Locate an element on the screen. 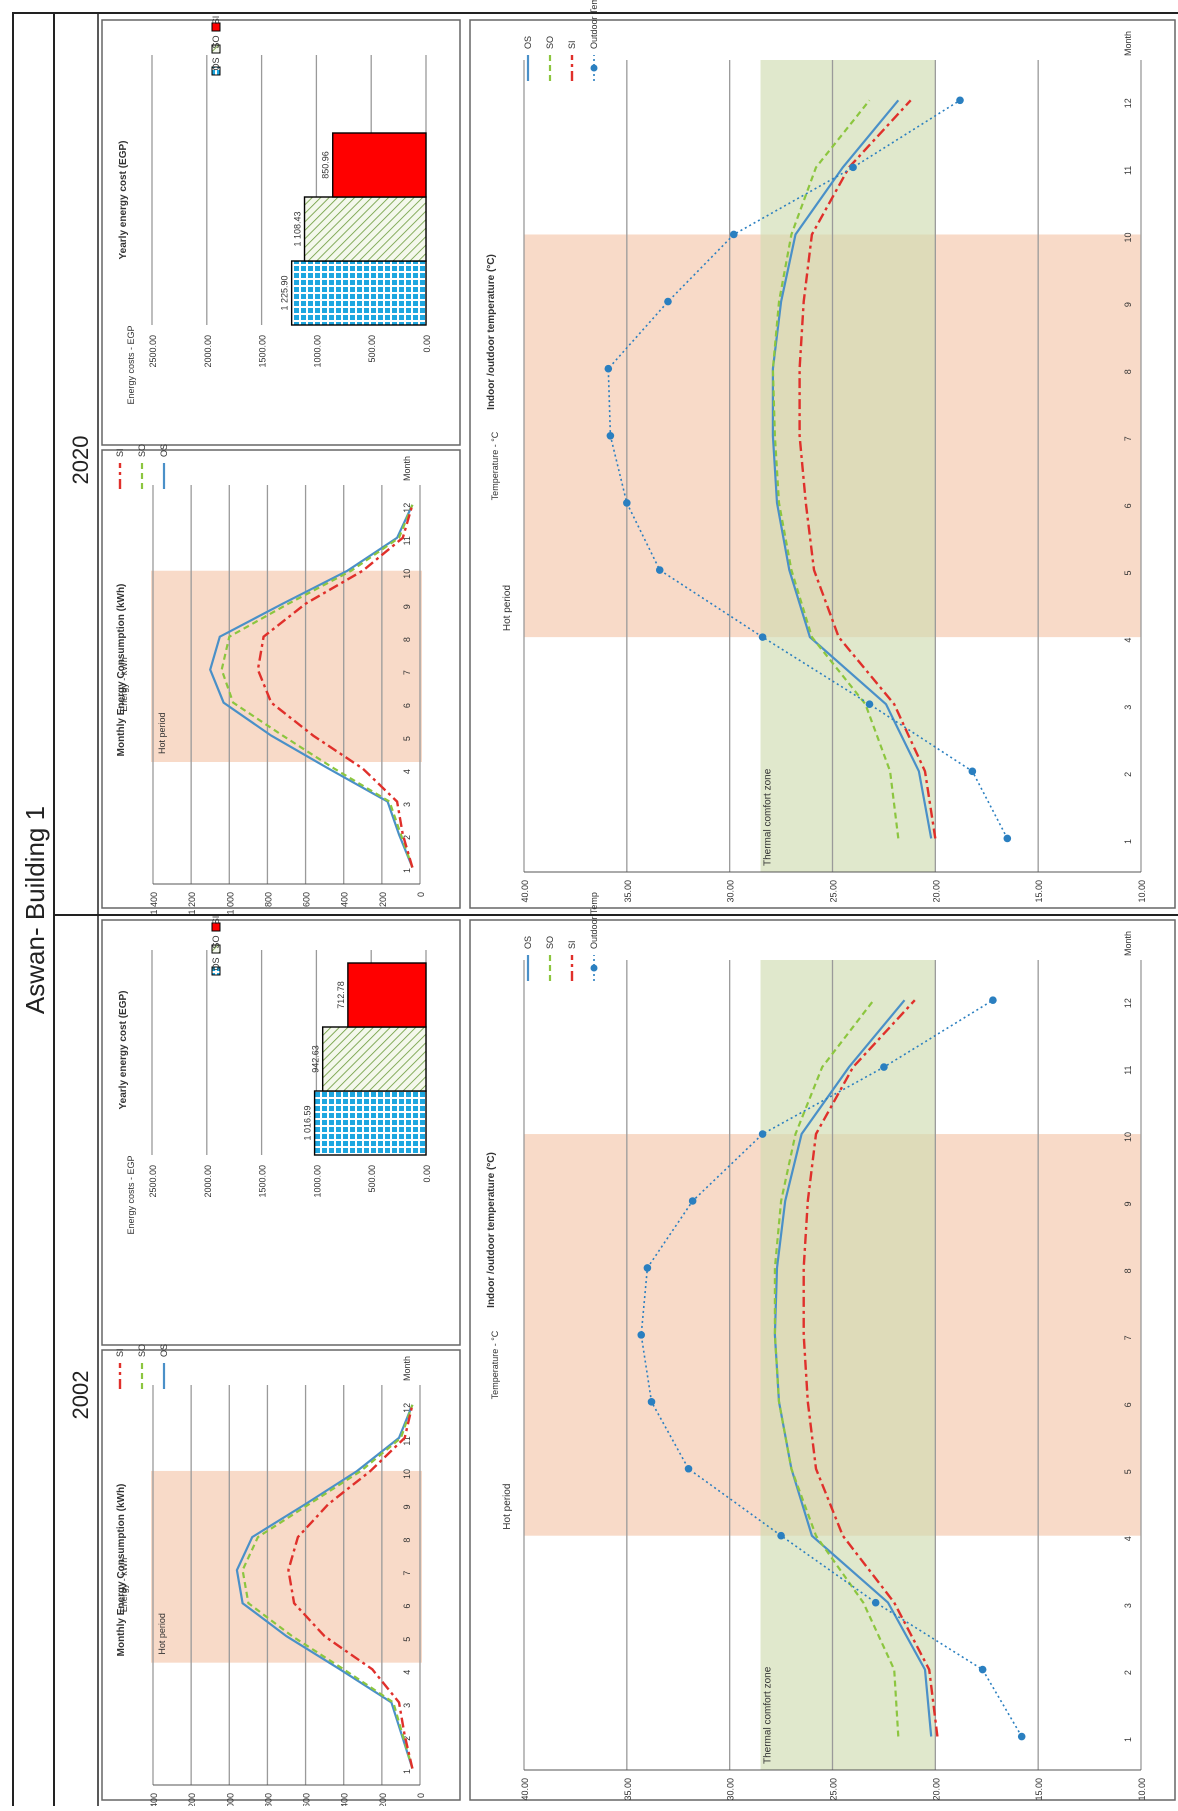 This screenshot has width=1178, height=1811. monthly-2020-value-tick-label: 1 000 is located at coordinates (230, 903).